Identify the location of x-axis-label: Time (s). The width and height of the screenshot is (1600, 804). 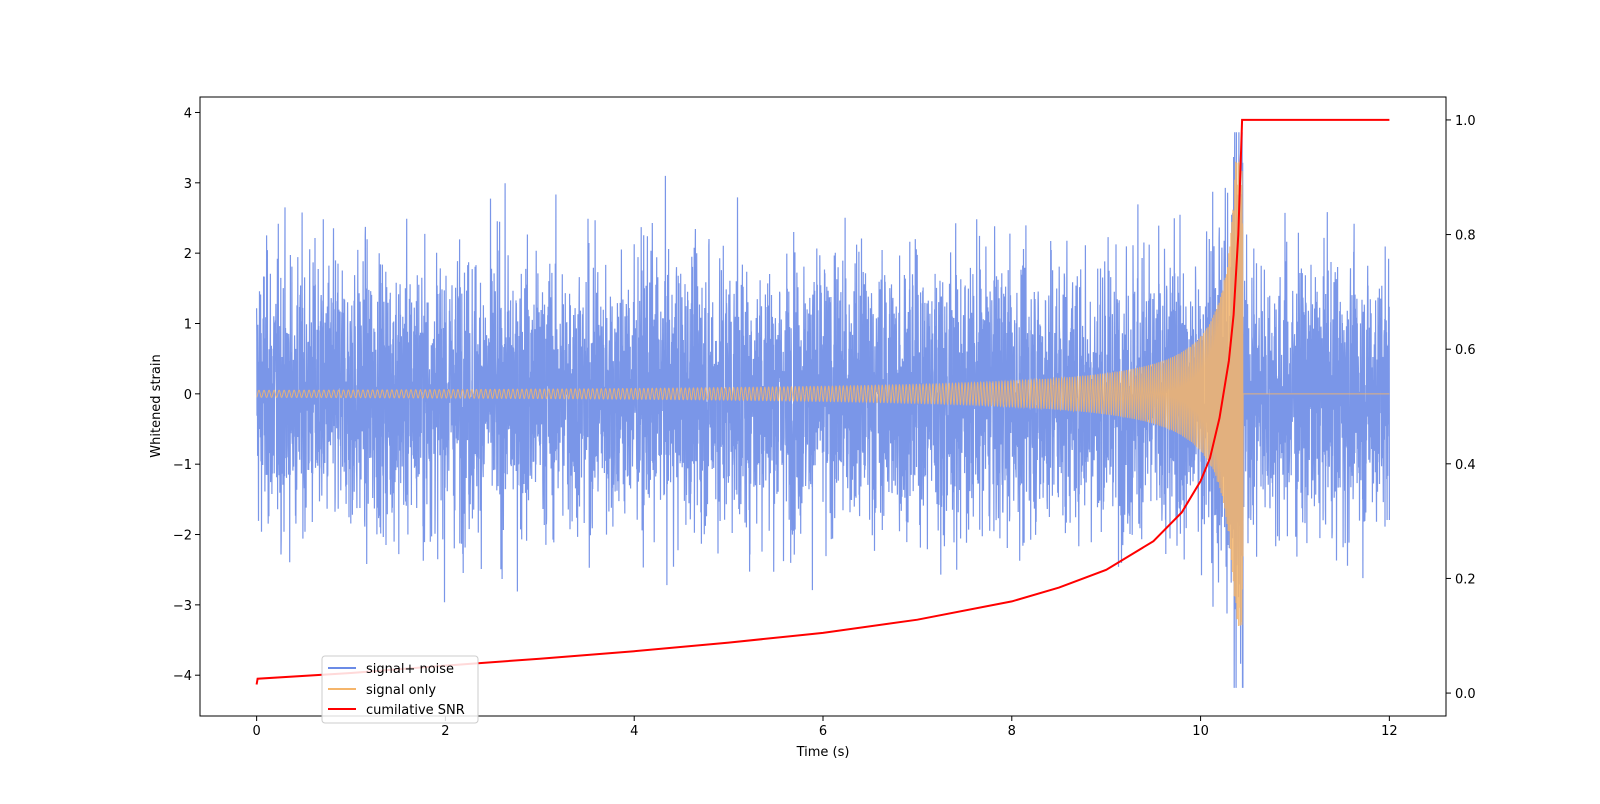
(823, 752).